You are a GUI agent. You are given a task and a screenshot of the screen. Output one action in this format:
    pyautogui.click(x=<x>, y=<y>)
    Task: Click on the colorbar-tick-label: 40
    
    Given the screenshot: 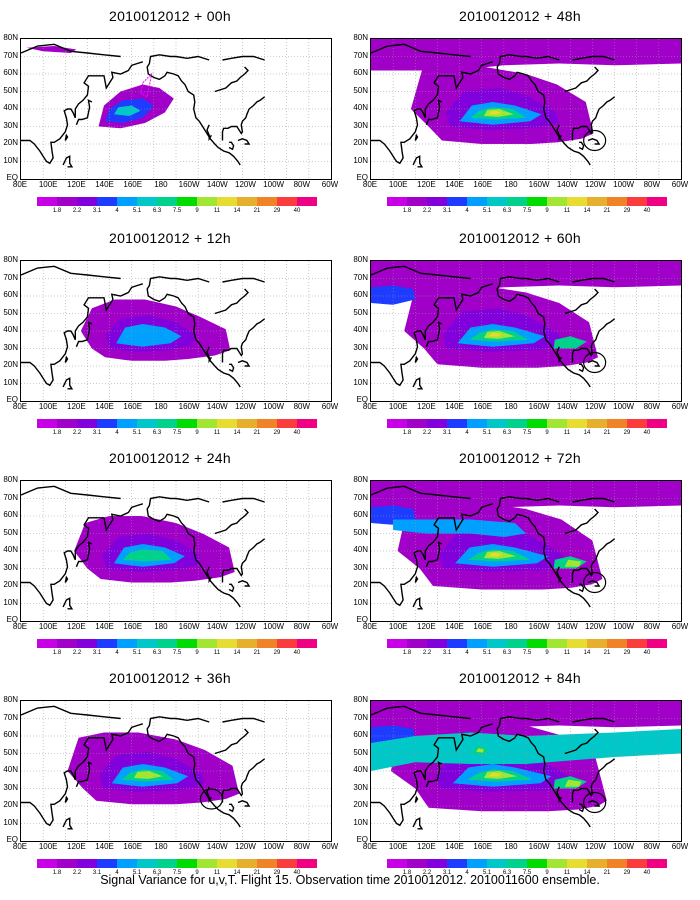 What is the action you would take?
    pyautogui.click(x=297, y=211)
    